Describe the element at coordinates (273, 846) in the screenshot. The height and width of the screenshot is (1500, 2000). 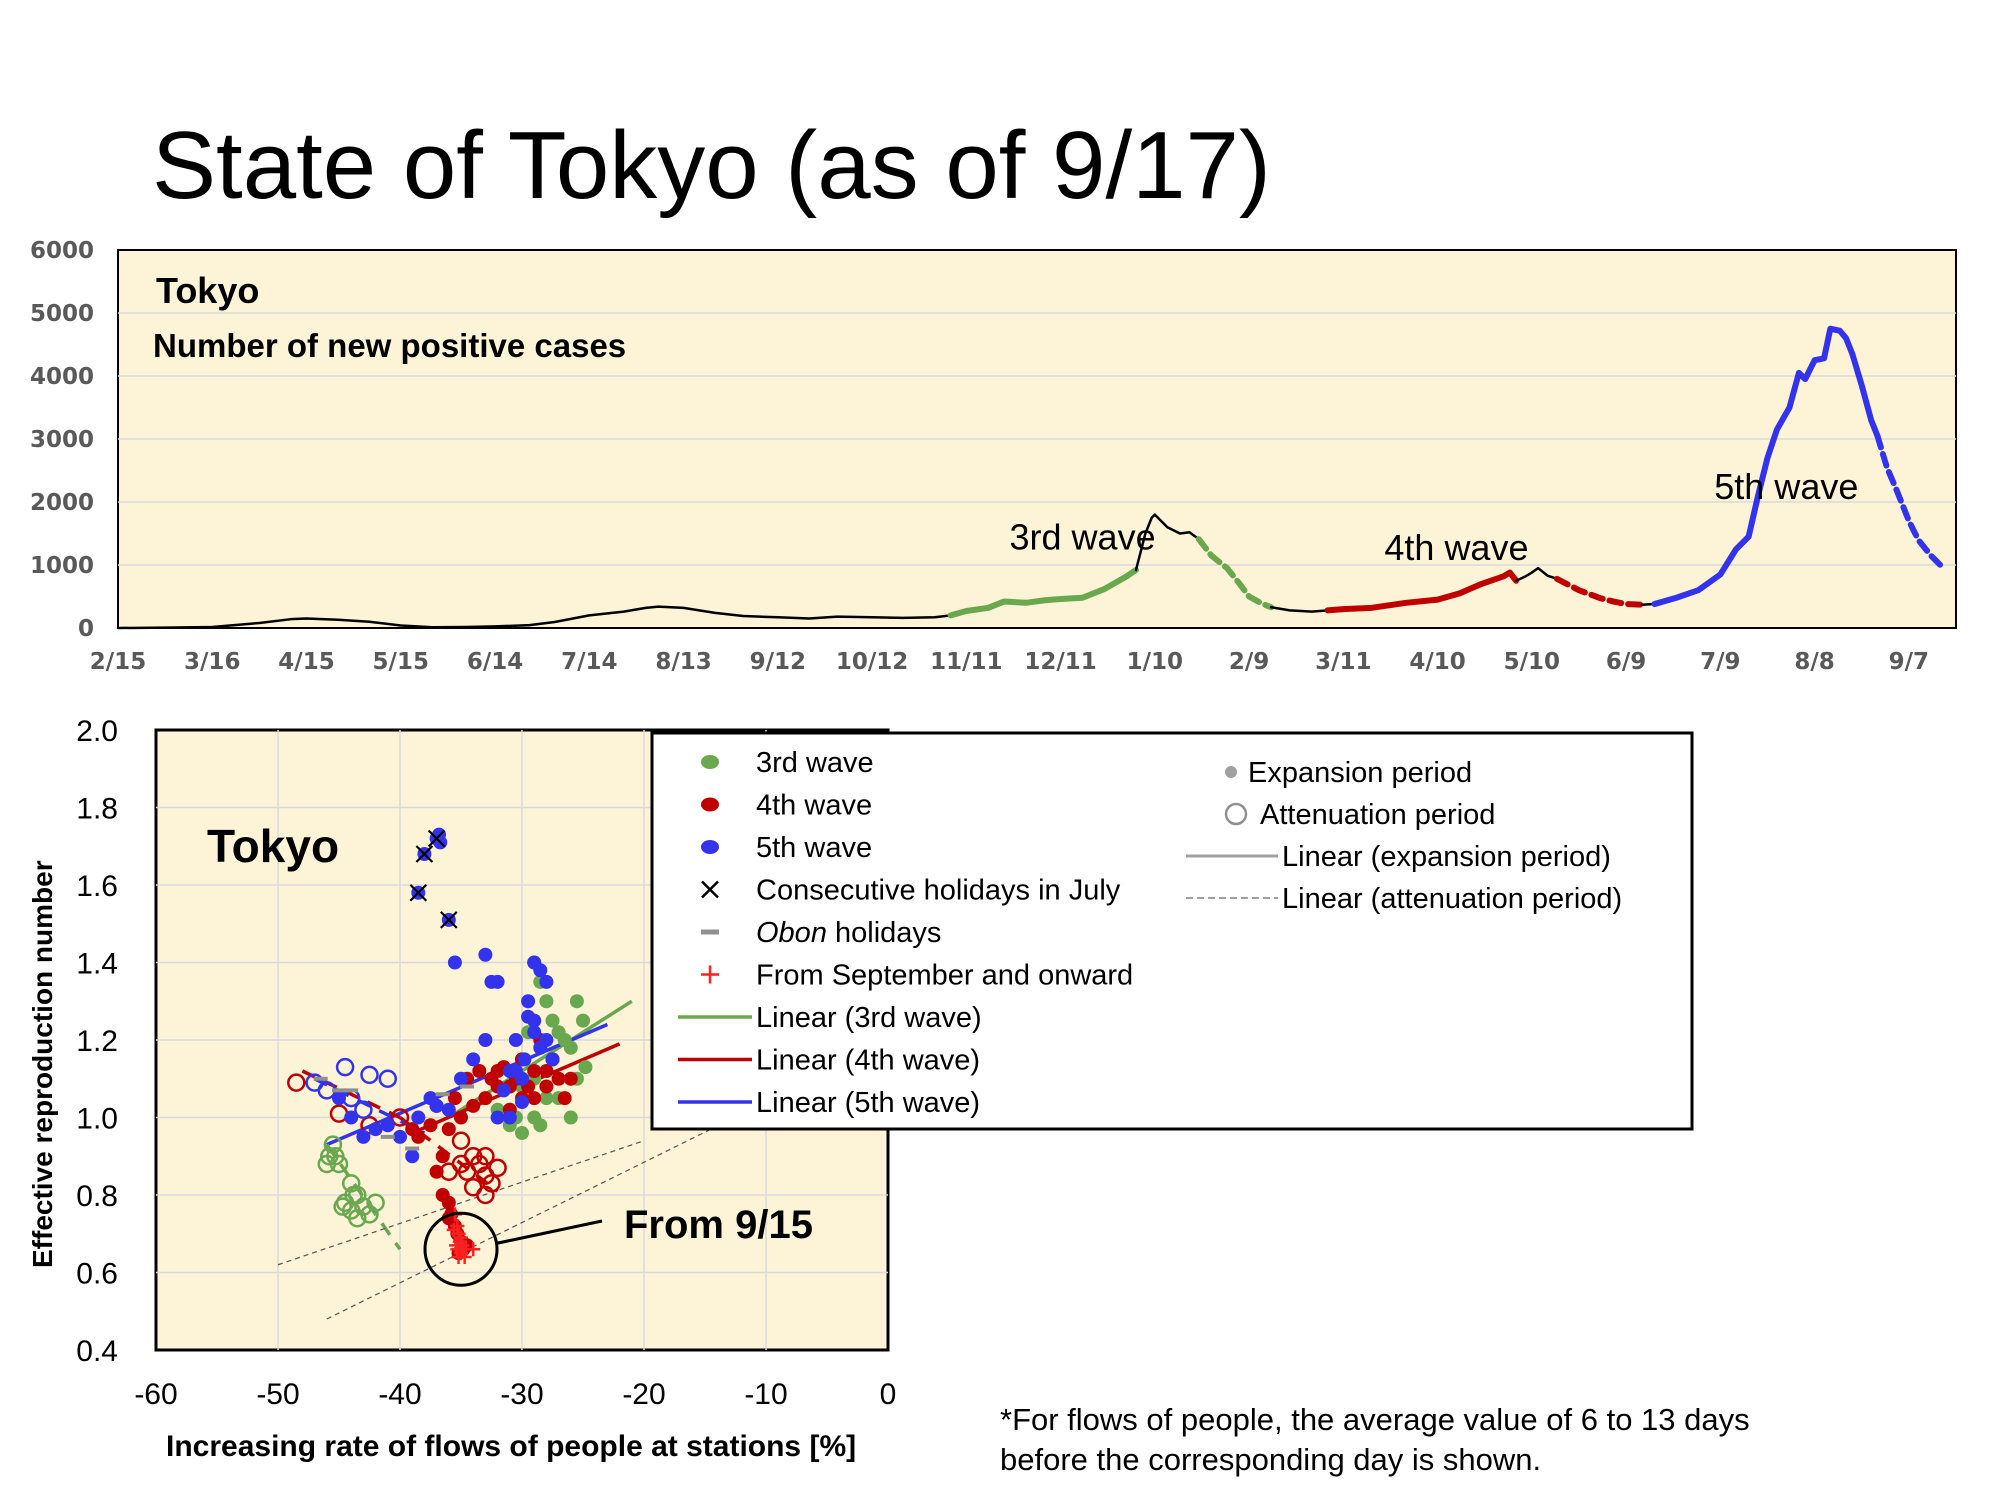
I see `scatter-region-label: Tokyo` at that location.